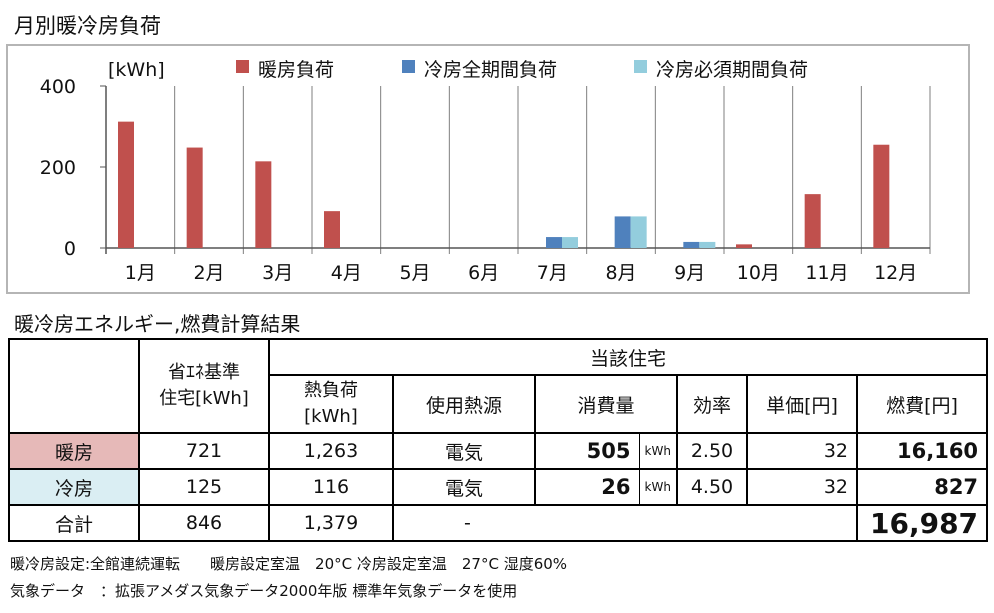  I want to click on table-row-cooling: 冷房 125 116 電気 26 kWh 4.50 32 827, so click(498, 487).